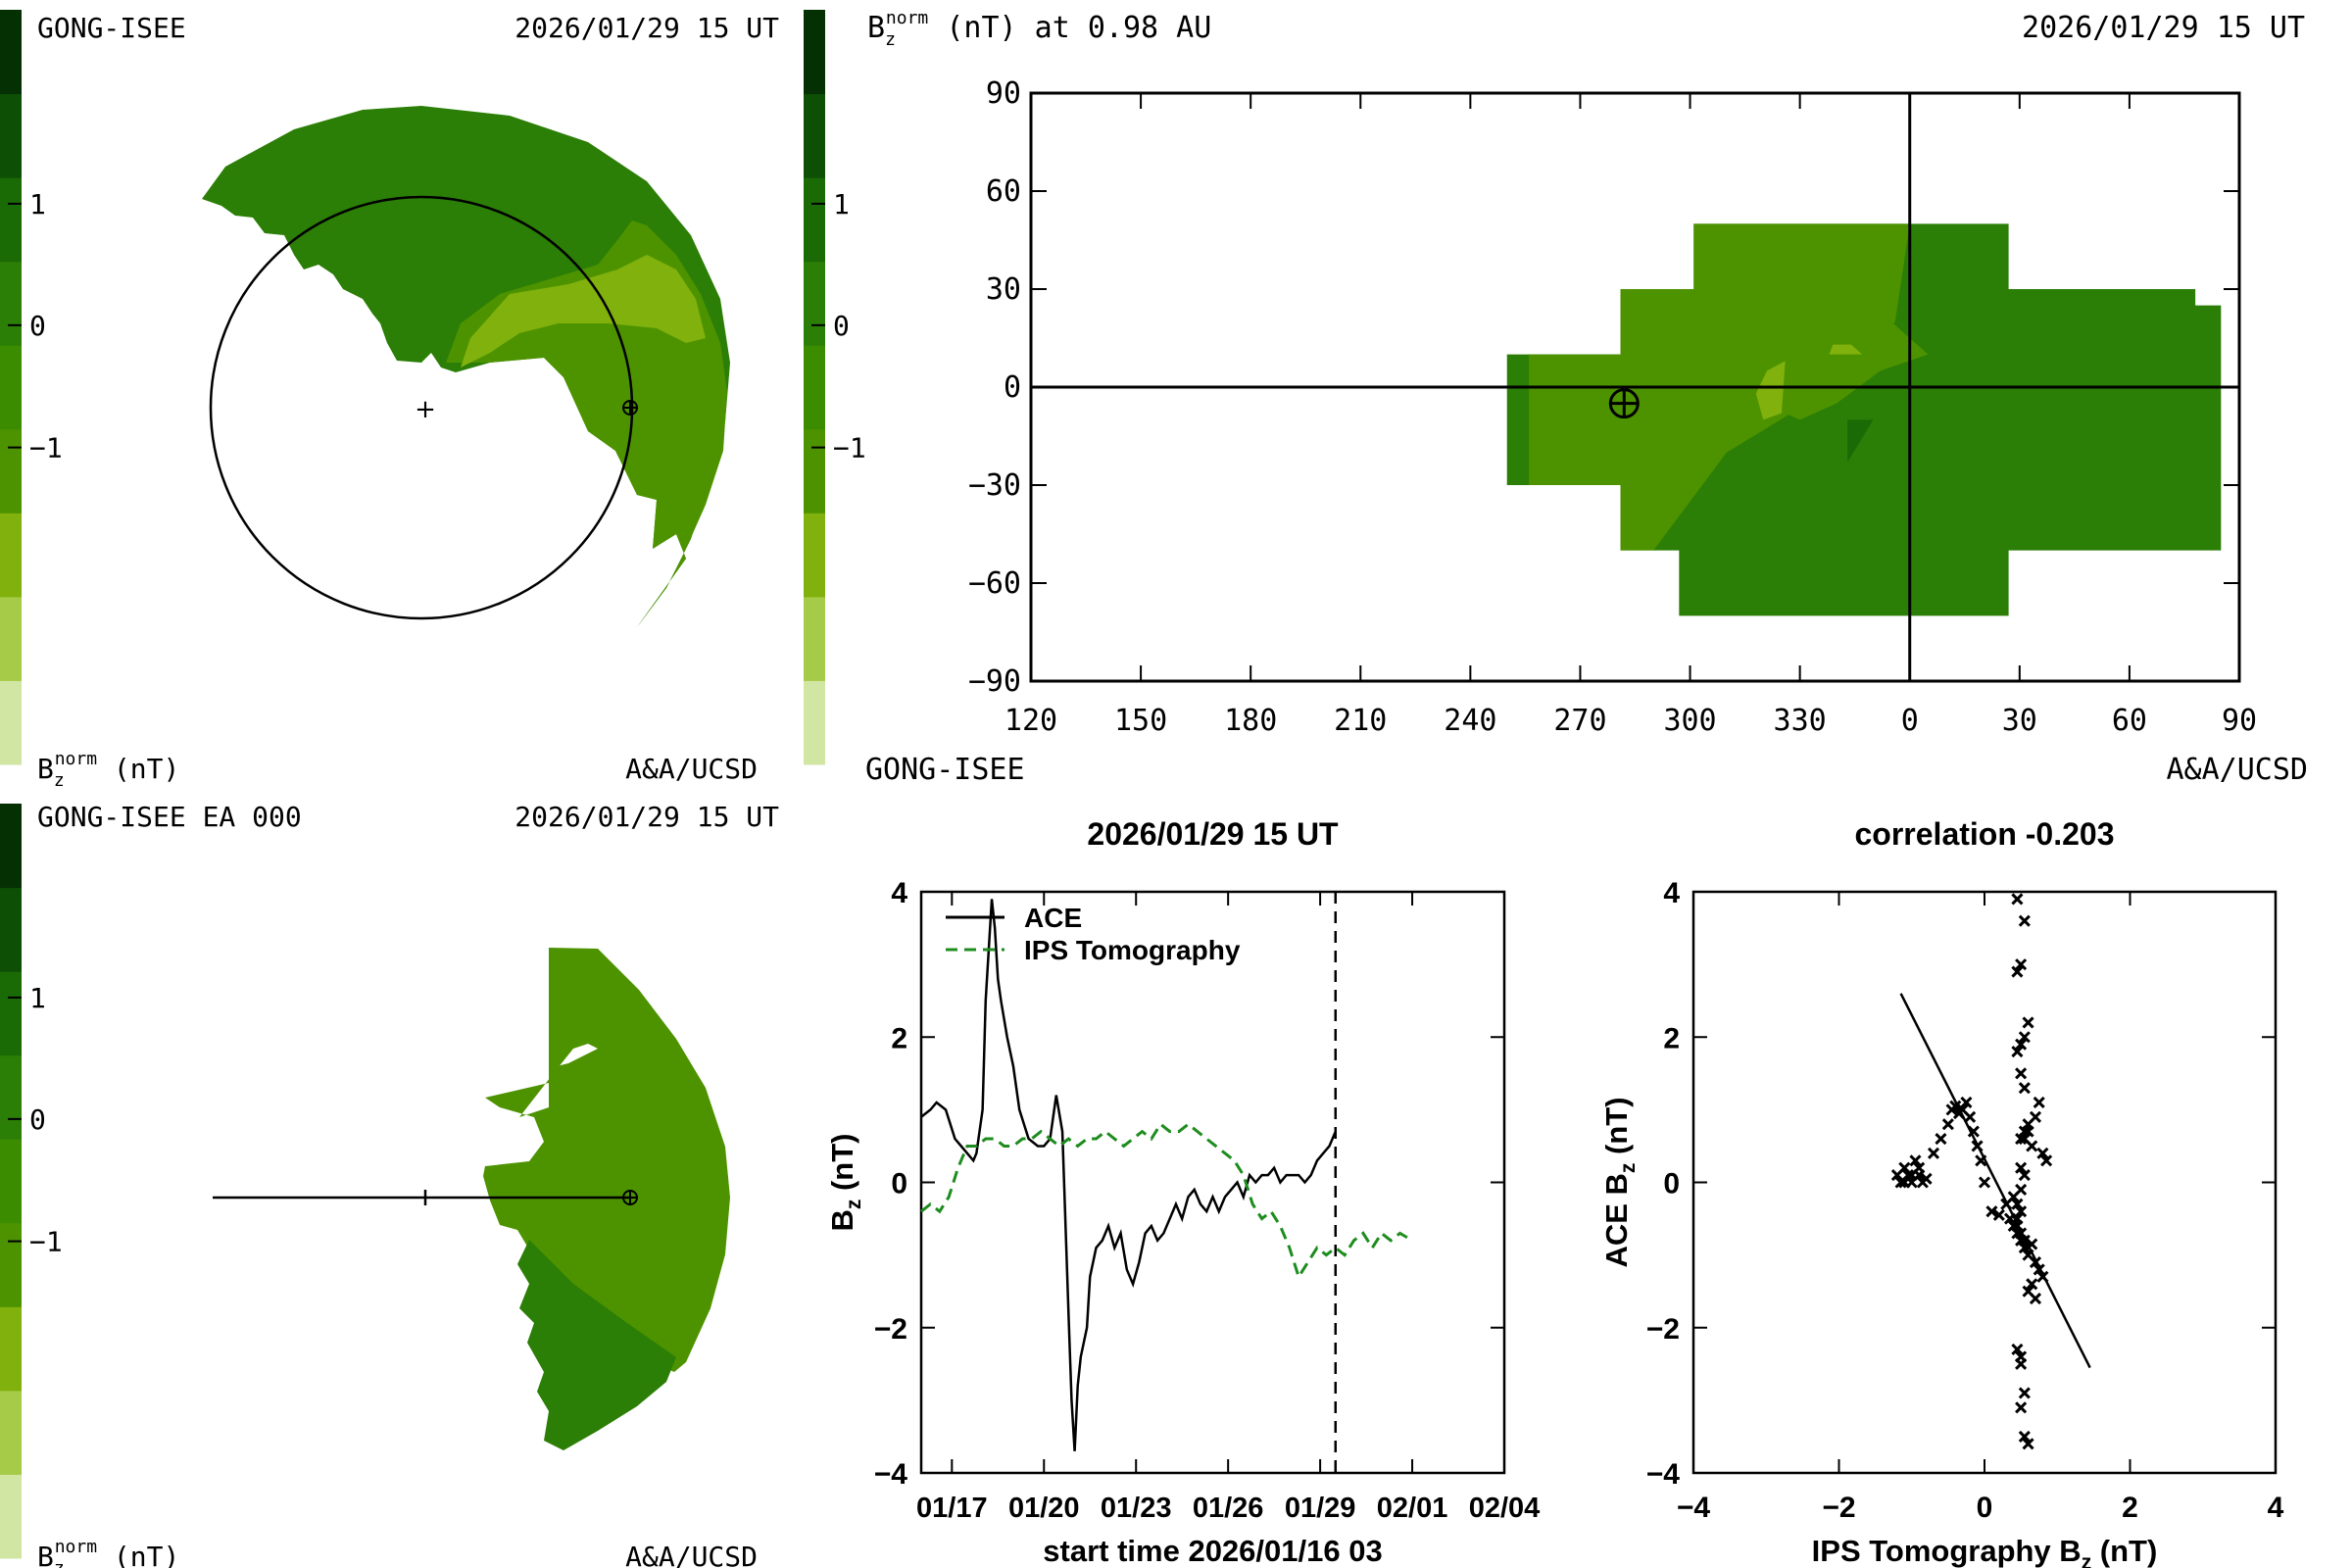  What do you see at coordinates (1166, 1201) in the screenshot?
I see `series-line-ips-tomography` at bounding box center [1166, 1201].